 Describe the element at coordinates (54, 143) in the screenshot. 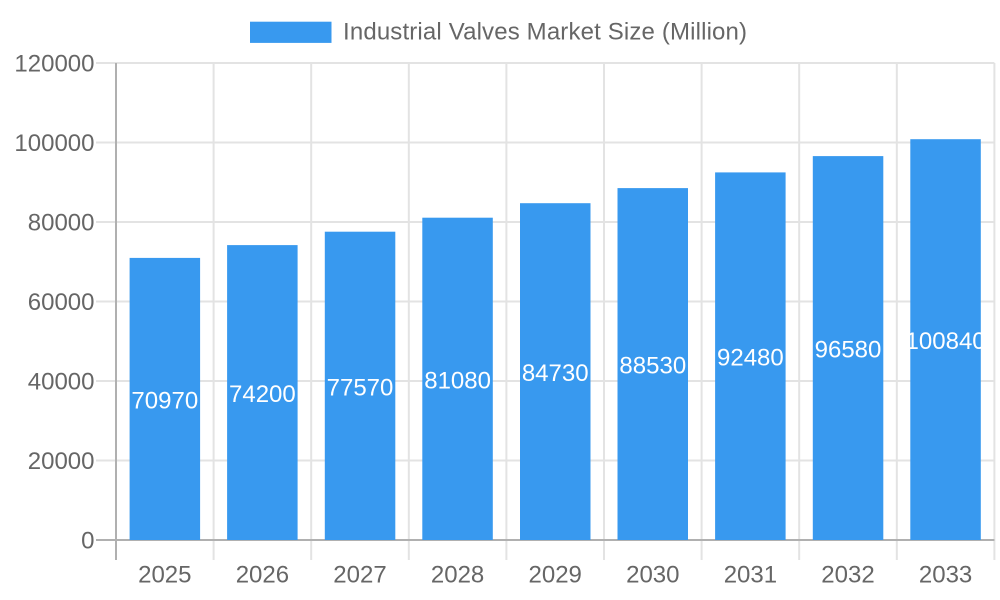

I see `svg-text: 100000` at that location.